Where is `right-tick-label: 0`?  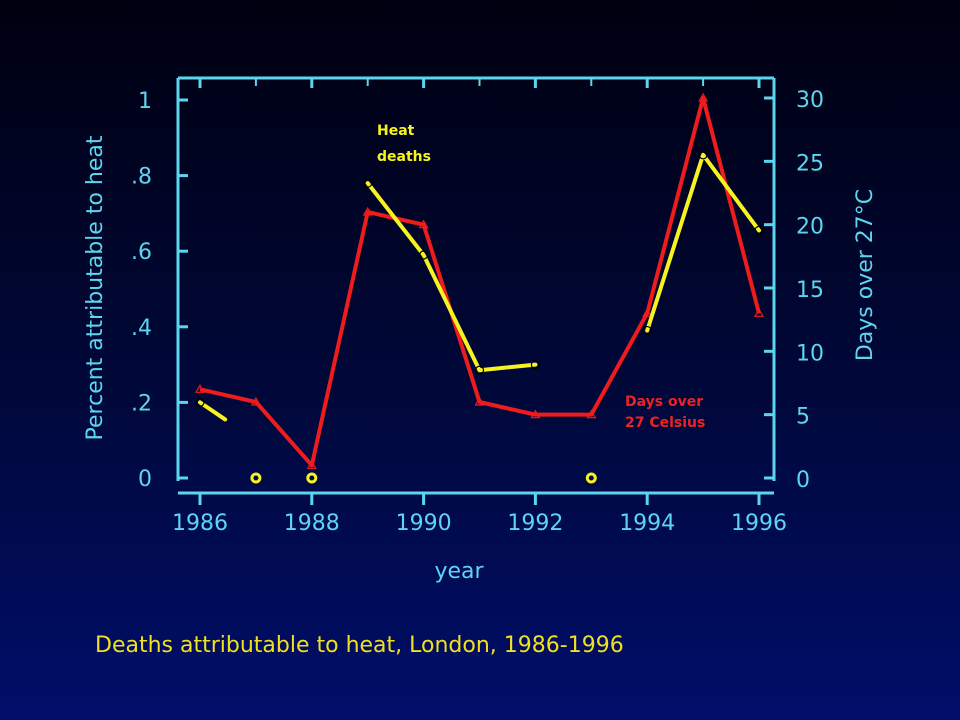 right-tick-label: 0 is located at coordinates (803, 480).